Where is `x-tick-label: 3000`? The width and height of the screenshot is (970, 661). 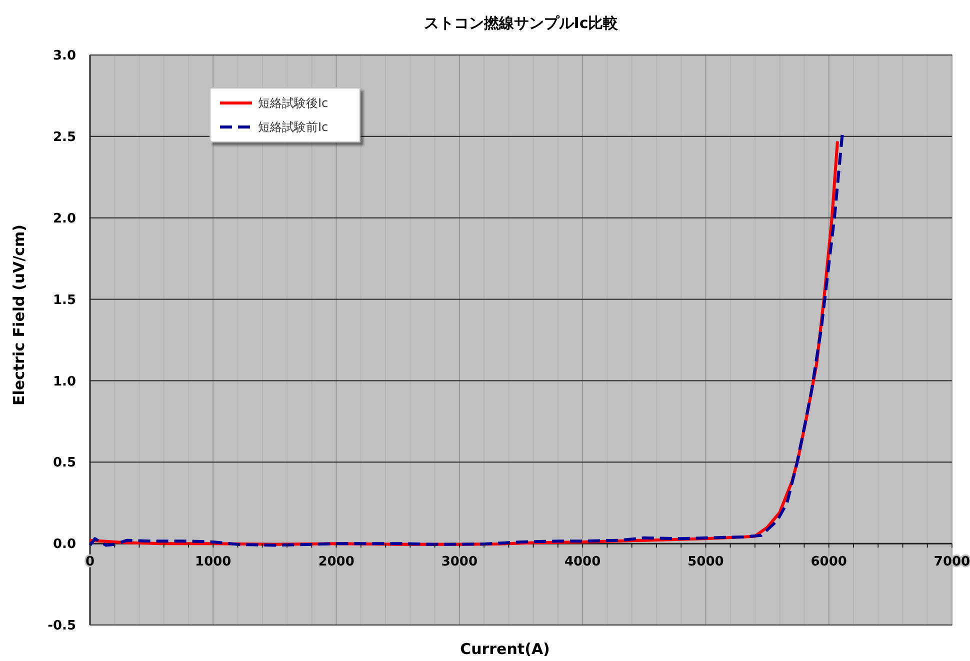
x-tick-label: 3000 is located at coordinates (459, 562).